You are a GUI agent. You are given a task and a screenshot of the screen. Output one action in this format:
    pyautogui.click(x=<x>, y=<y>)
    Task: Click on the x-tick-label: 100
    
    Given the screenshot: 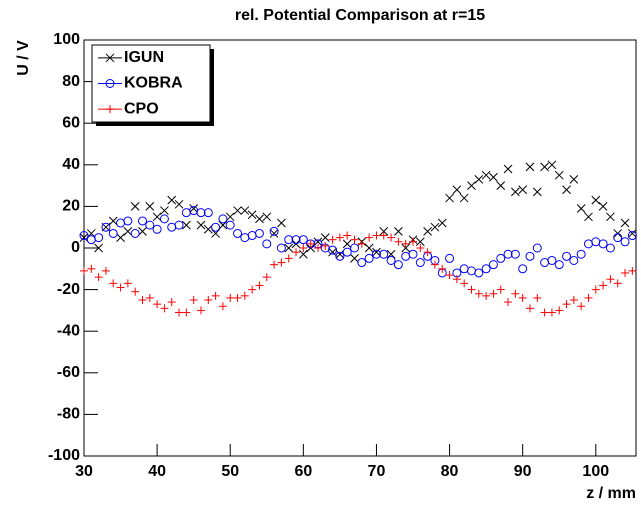 What is the action you would take?
    pyautogui.click(x=595, y=471)
    